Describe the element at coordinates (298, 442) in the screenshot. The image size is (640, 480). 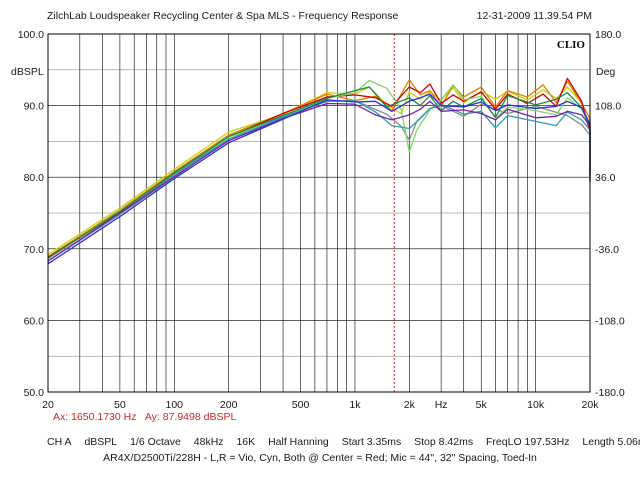
I see `setting-window: Half Hanning` at that location.